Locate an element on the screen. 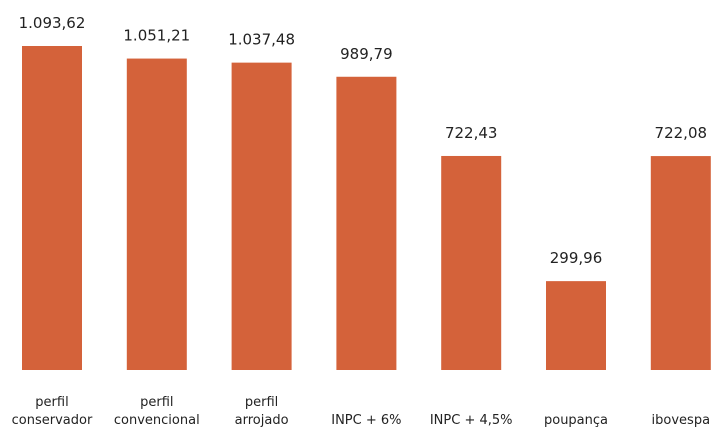  value-label: 722,43 is located at coordinates (471, 133).